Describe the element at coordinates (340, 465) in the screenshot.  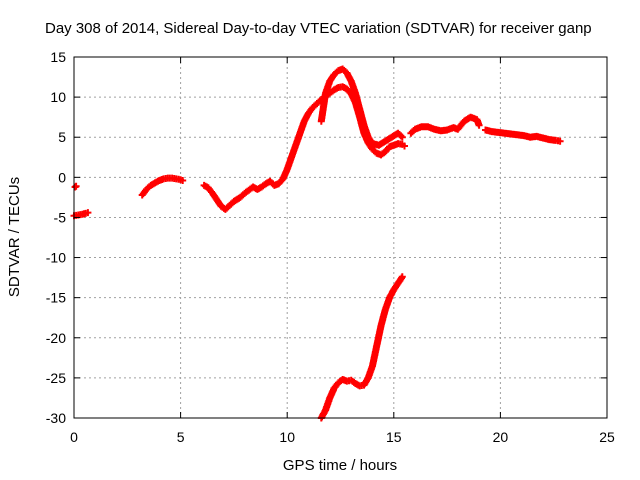
I see `x-axis-label: GPS time / hours` at that location.